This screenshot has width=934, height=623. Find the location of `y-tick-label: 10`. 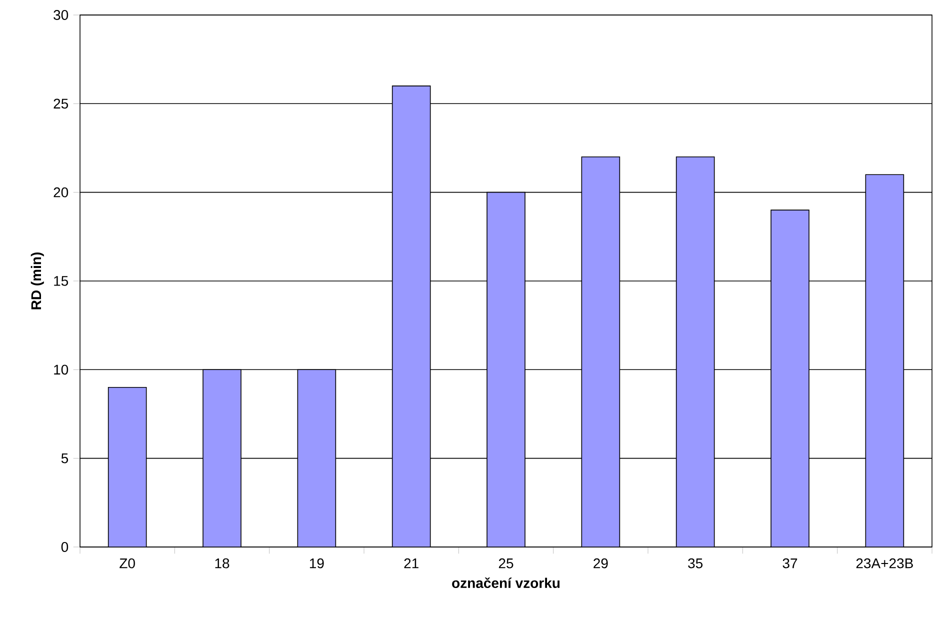

y-tick-label: 10 is located at coordinates (61, 369).